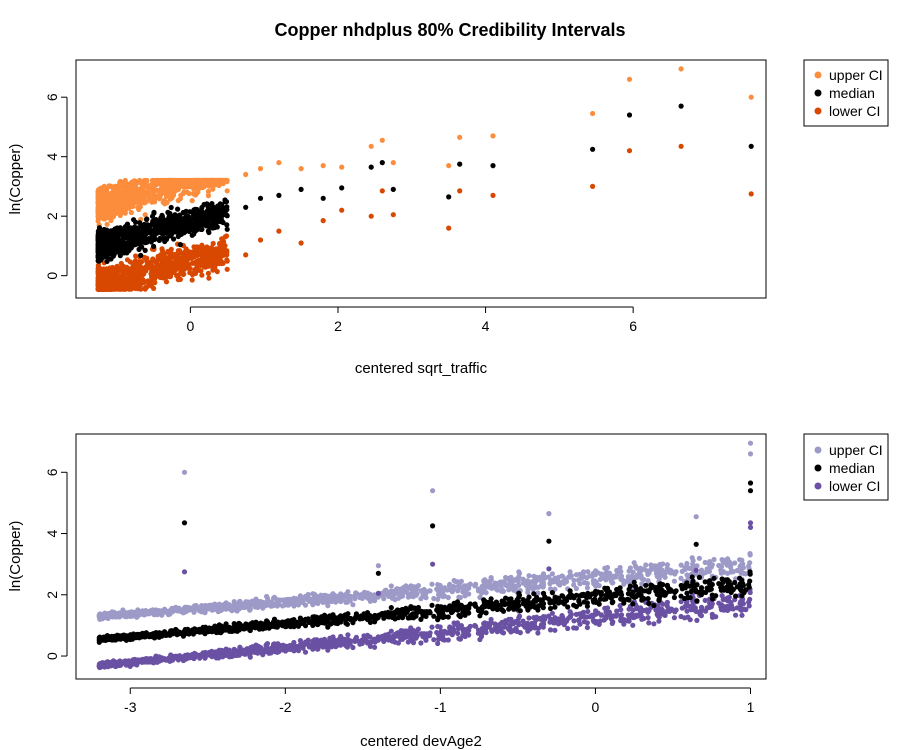 The image size is (900, 750). What do you see at coordinates (818, 93) in the screenshot?
I see `legend-marker-median` at bounding box center [818, 93].